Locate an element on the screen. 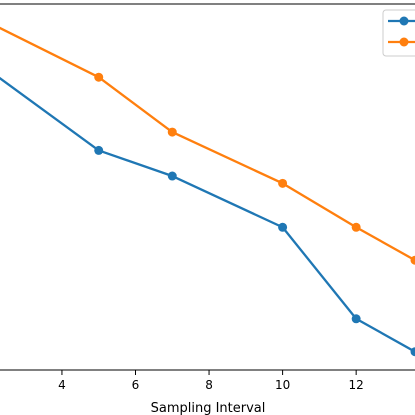  legend is located at coordinates (398, 33).